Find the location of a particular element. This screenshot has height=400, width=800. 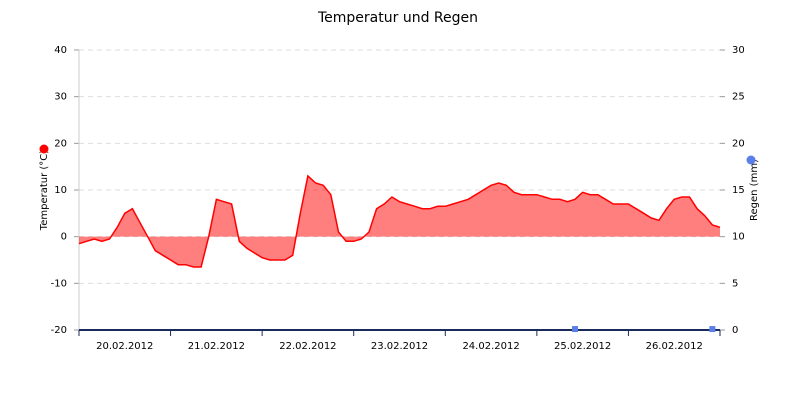

y-tick-label: 20 is located at coordinates (60, 143).